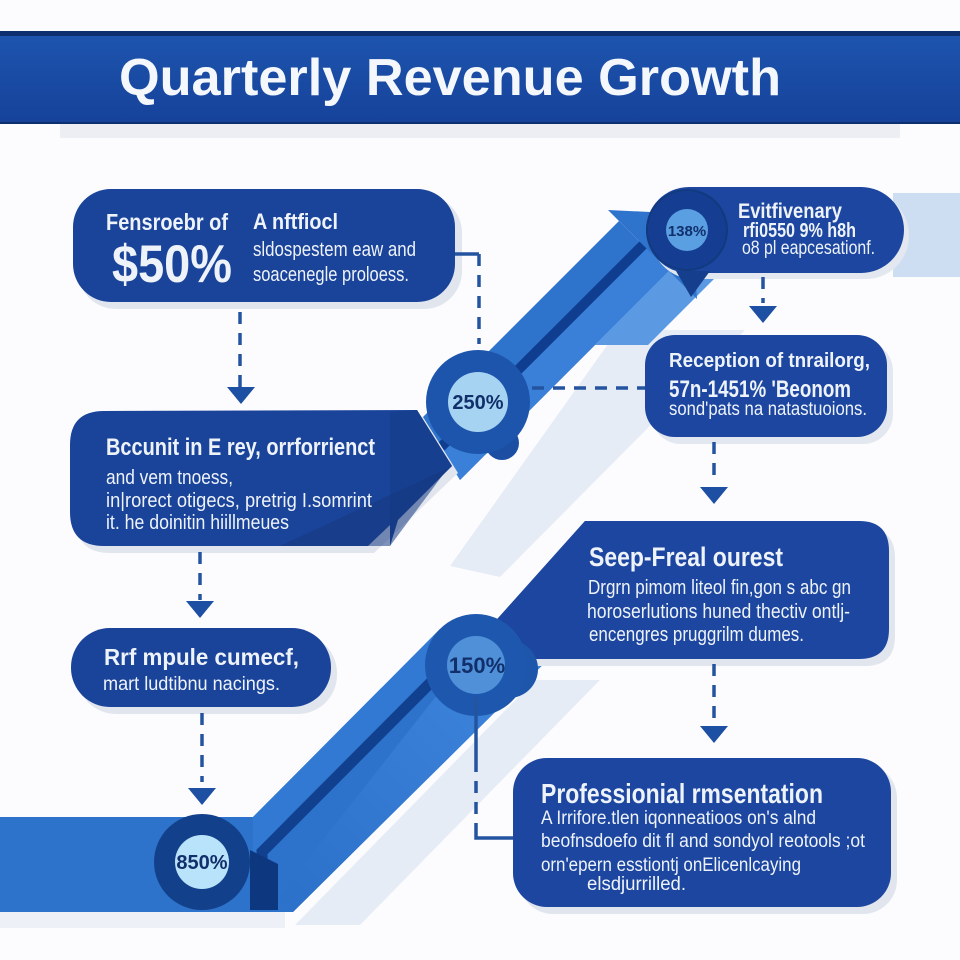  What do you see at coordinates (790, 211) in the screenshot?
I see `svg-text: Evitfivenary` at bounding box center [790, 211].